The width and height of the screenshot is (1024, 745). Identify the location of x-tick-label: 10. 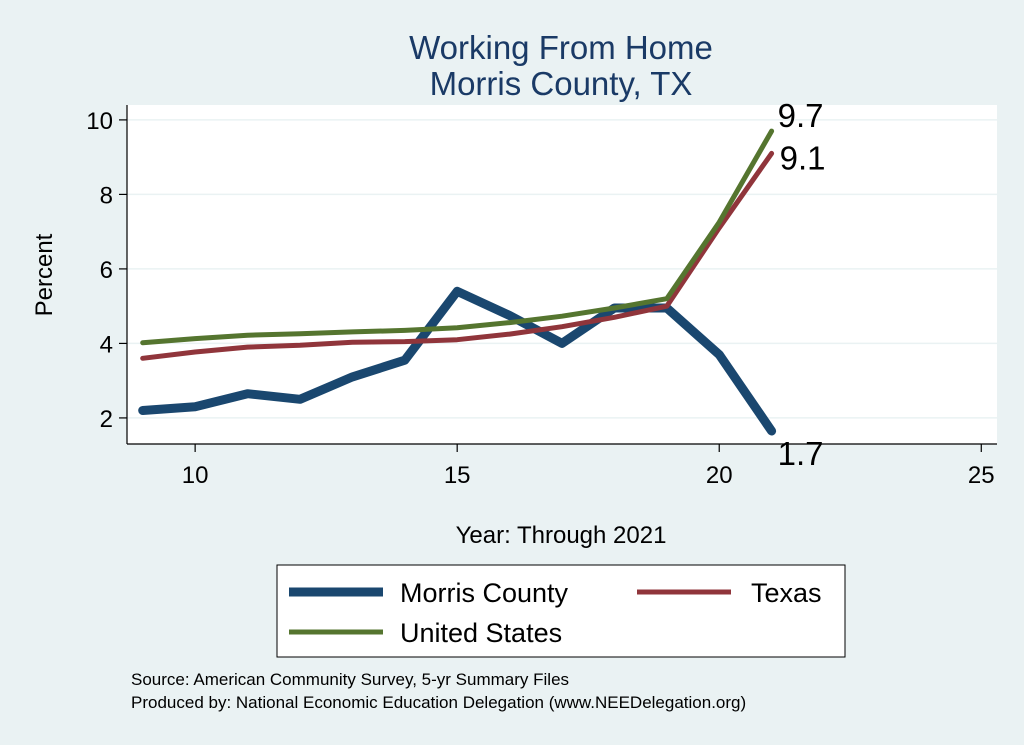
(195, 475).